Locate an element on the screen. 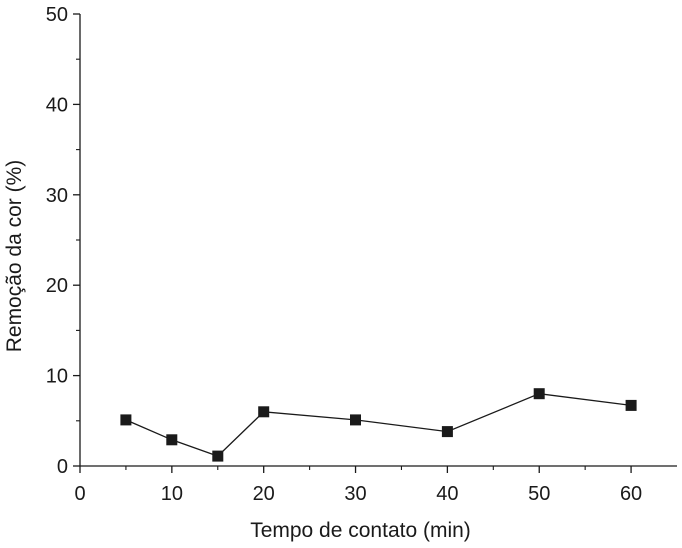 The image size is (682, 548). y-tick-label-0: 0 is located at coordinates (62, 467).